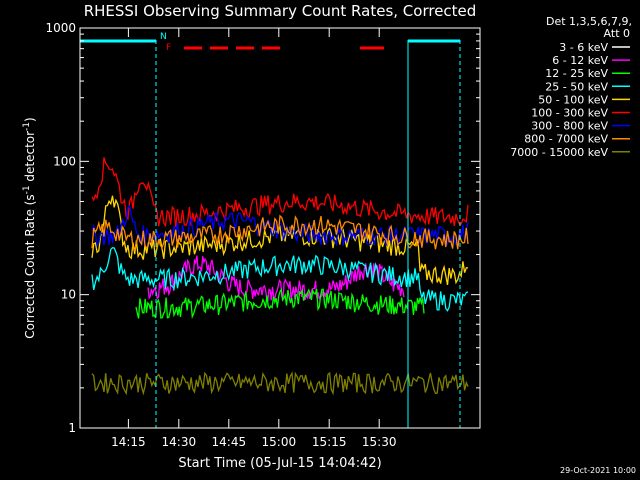  I want to click on y-axis-label-mid: detector, so click(30, 158).